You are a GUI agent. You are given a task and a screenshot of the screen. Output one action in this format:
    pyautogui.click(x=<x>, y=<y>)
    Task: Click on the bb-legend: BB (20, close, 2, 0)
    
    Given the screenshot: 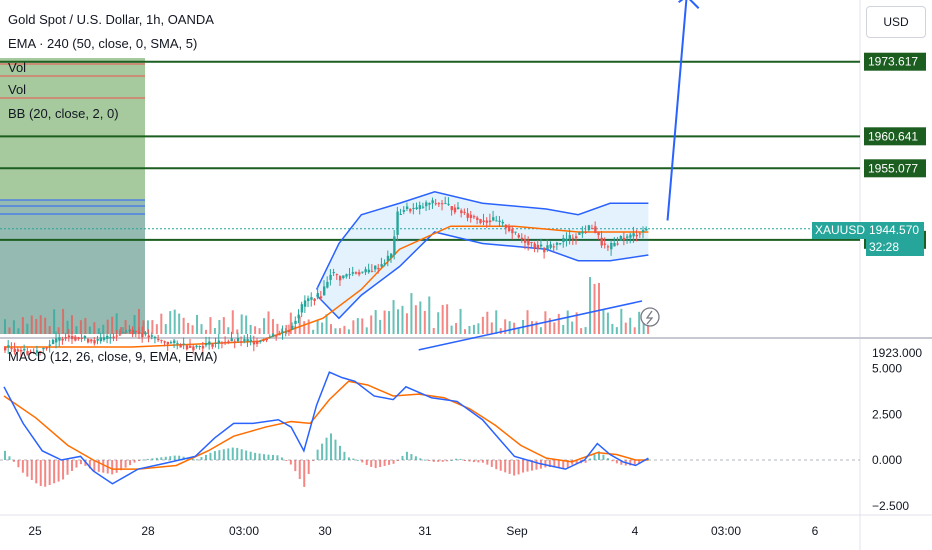 What is the action you would take?
    pyautogui.click(x=63, y=113)
    